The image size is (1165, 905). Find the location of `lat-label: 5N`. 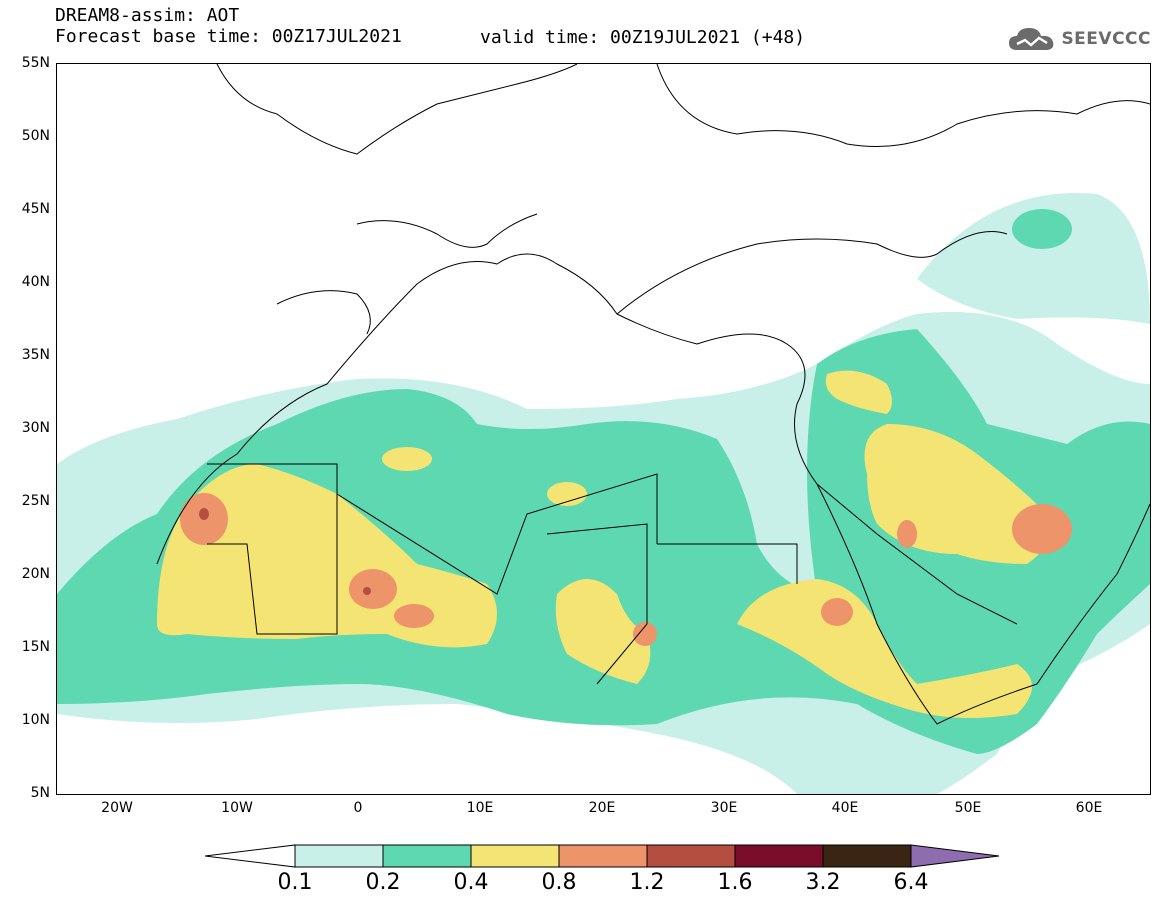

lat-label: 5N is located at coordinates (40, 793).